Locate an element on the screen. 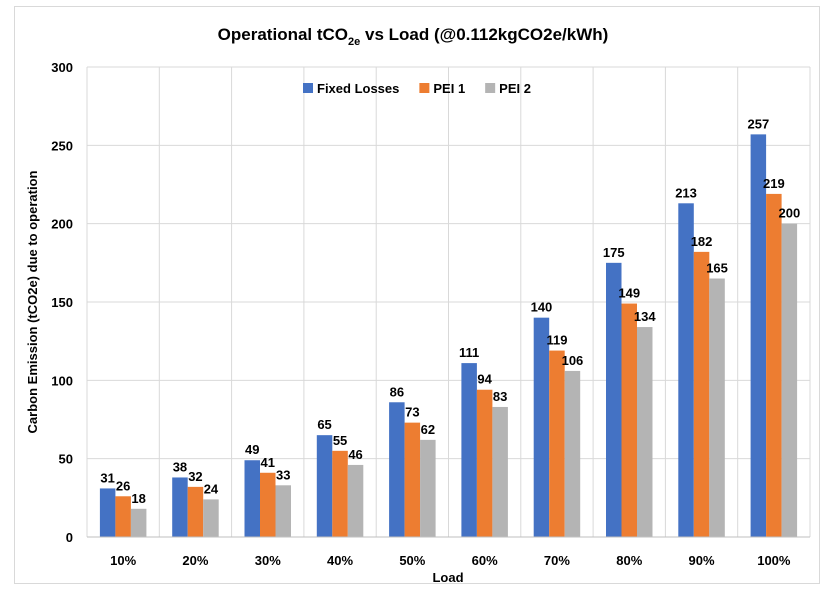 The width and height of the screenshot is (831, 589). bar-value-label: 119 is located at coordinates (556, 340).